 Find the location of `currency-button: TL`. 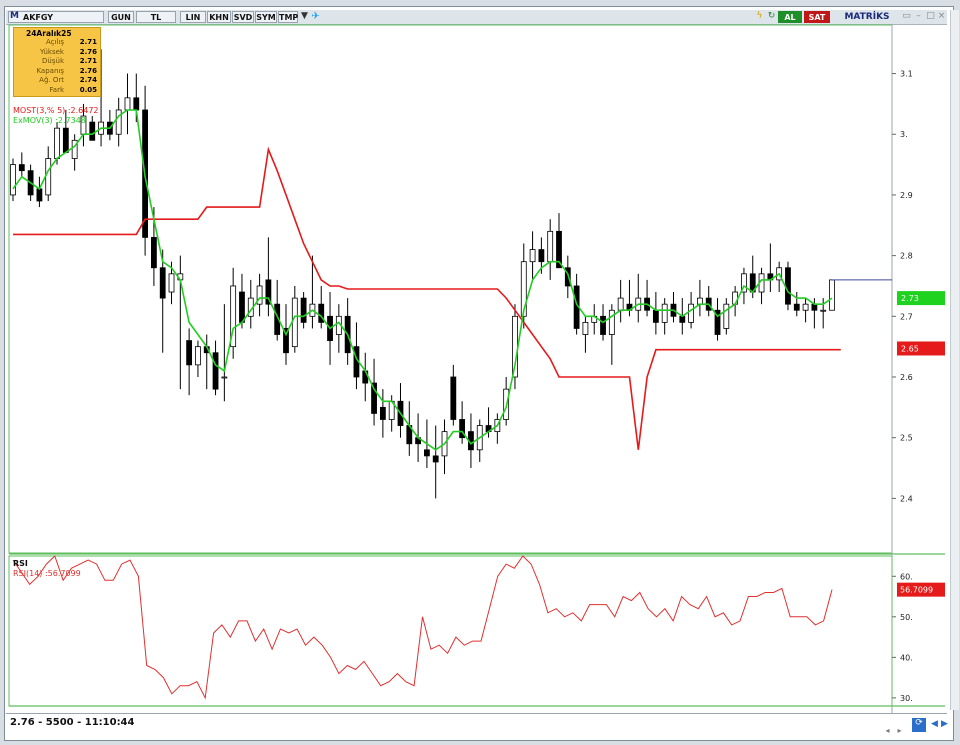

currency-button: TL is located at coordinates (156, 17).